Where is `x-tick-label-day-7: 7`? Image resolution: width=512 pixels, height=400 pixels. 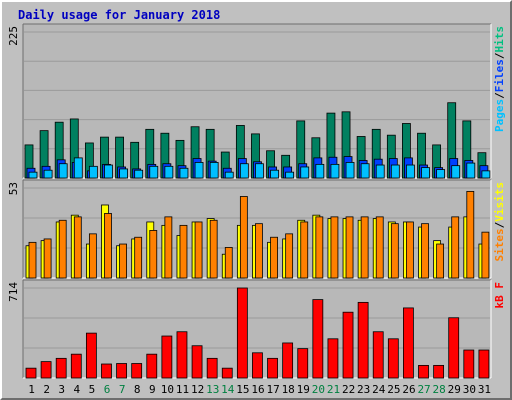 x-tick-label-day-7: 7 is located at coordinates (122, 389).